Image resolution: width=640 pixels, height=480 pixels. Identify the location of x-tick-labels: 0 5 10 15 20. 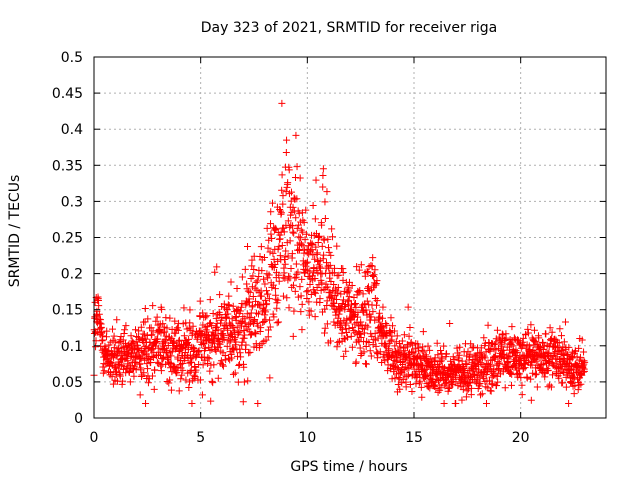
(310, 438).